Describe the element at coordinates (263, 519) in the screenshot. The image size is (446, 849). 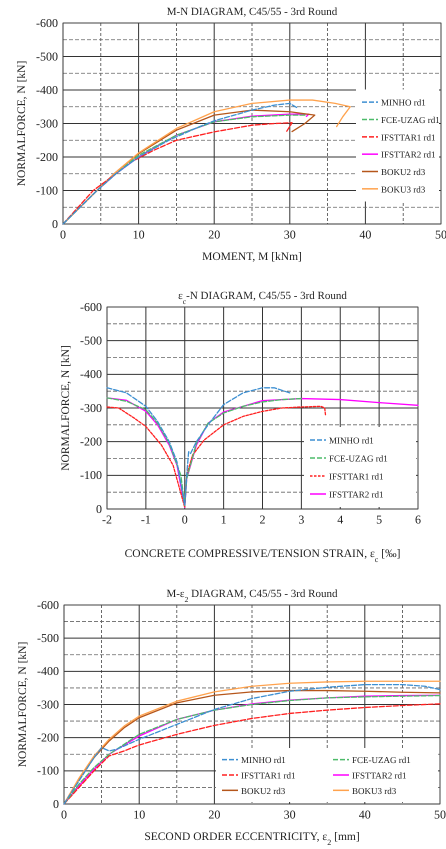
I see `x-tick-label: 2` at that location.